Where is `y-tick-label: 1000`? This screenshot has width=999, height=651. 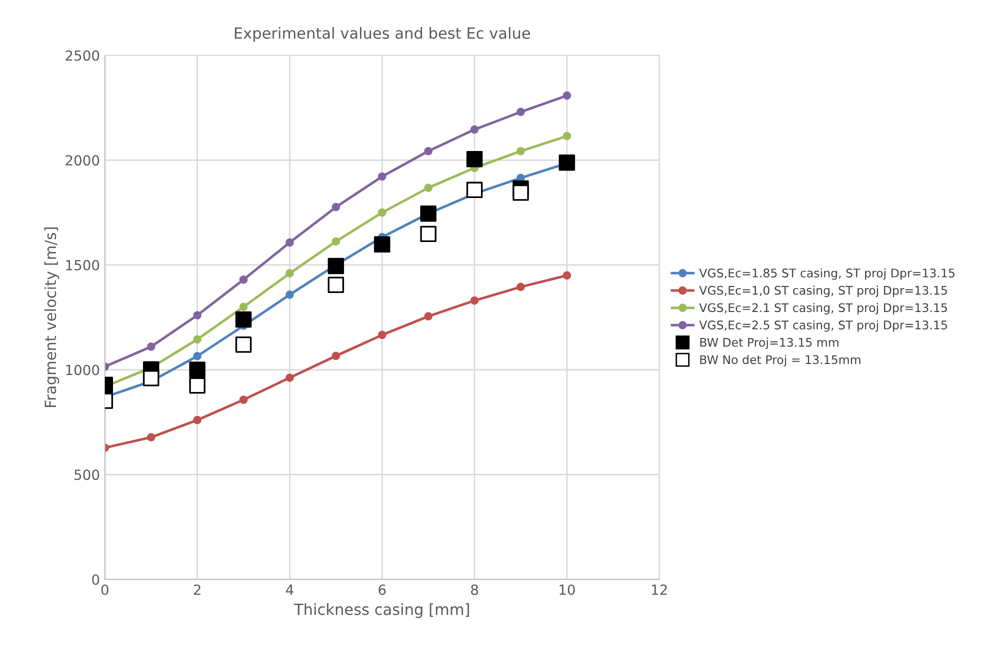
y-tick-label: 1000 is located at coordinates (83, 370).